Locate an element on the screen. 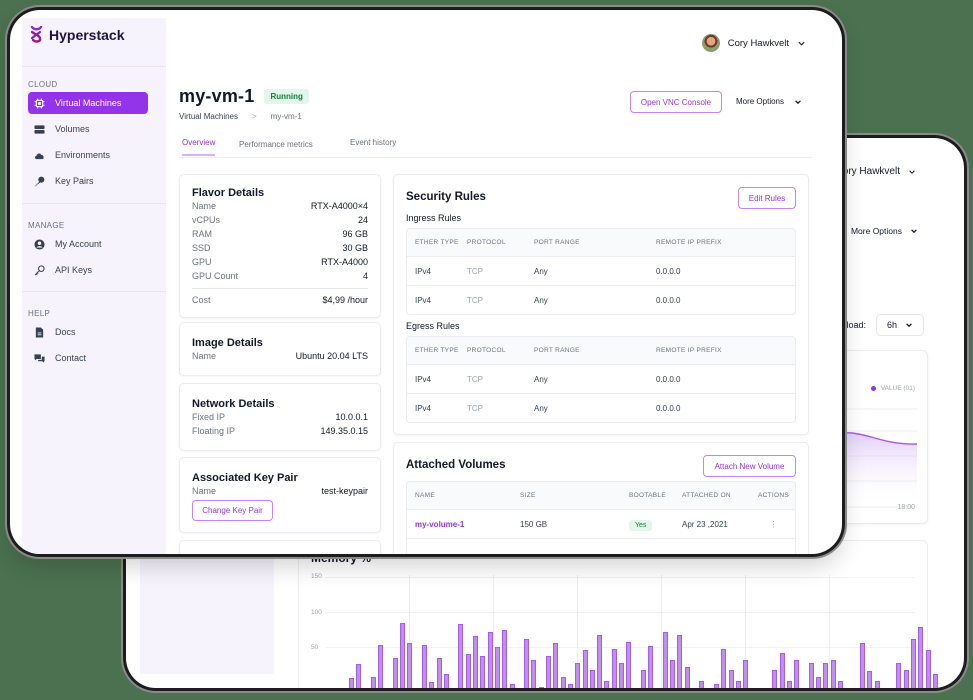  back-more-options: More Options is located at coordinates (884, 231).